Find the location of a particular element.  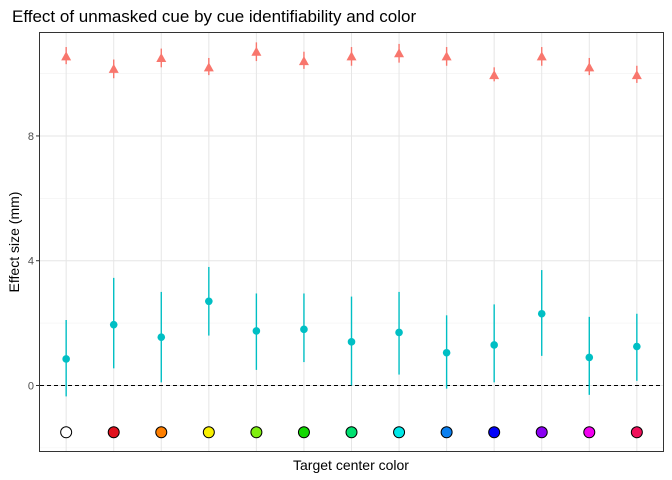

y-tick-label: 0 is located at coordinates (31, 386).